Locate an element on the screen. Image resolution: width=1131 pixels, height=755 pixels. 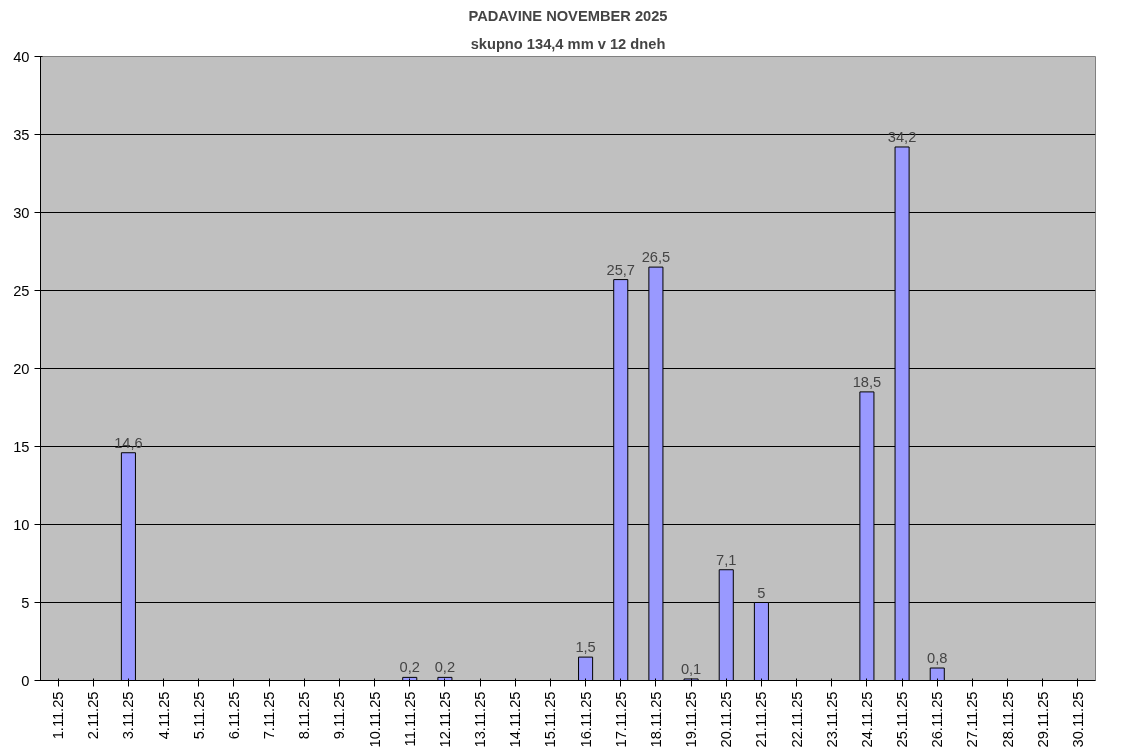
x-tick-label: 17.11.25 is located at coordinates (620, 719).